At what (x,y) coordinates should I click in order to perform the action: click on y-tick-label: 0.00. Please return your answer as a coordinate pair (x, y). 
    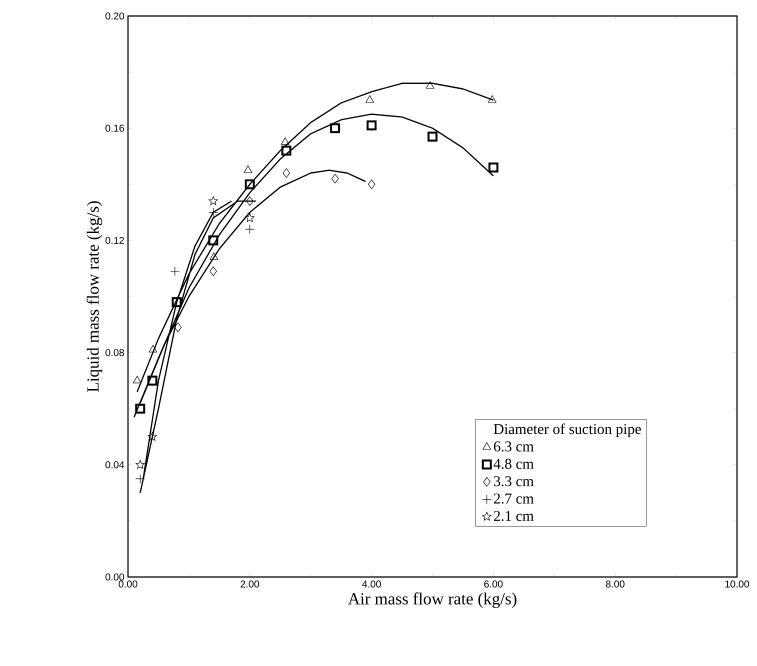
    Looking at the image, I should click on (114, 577).